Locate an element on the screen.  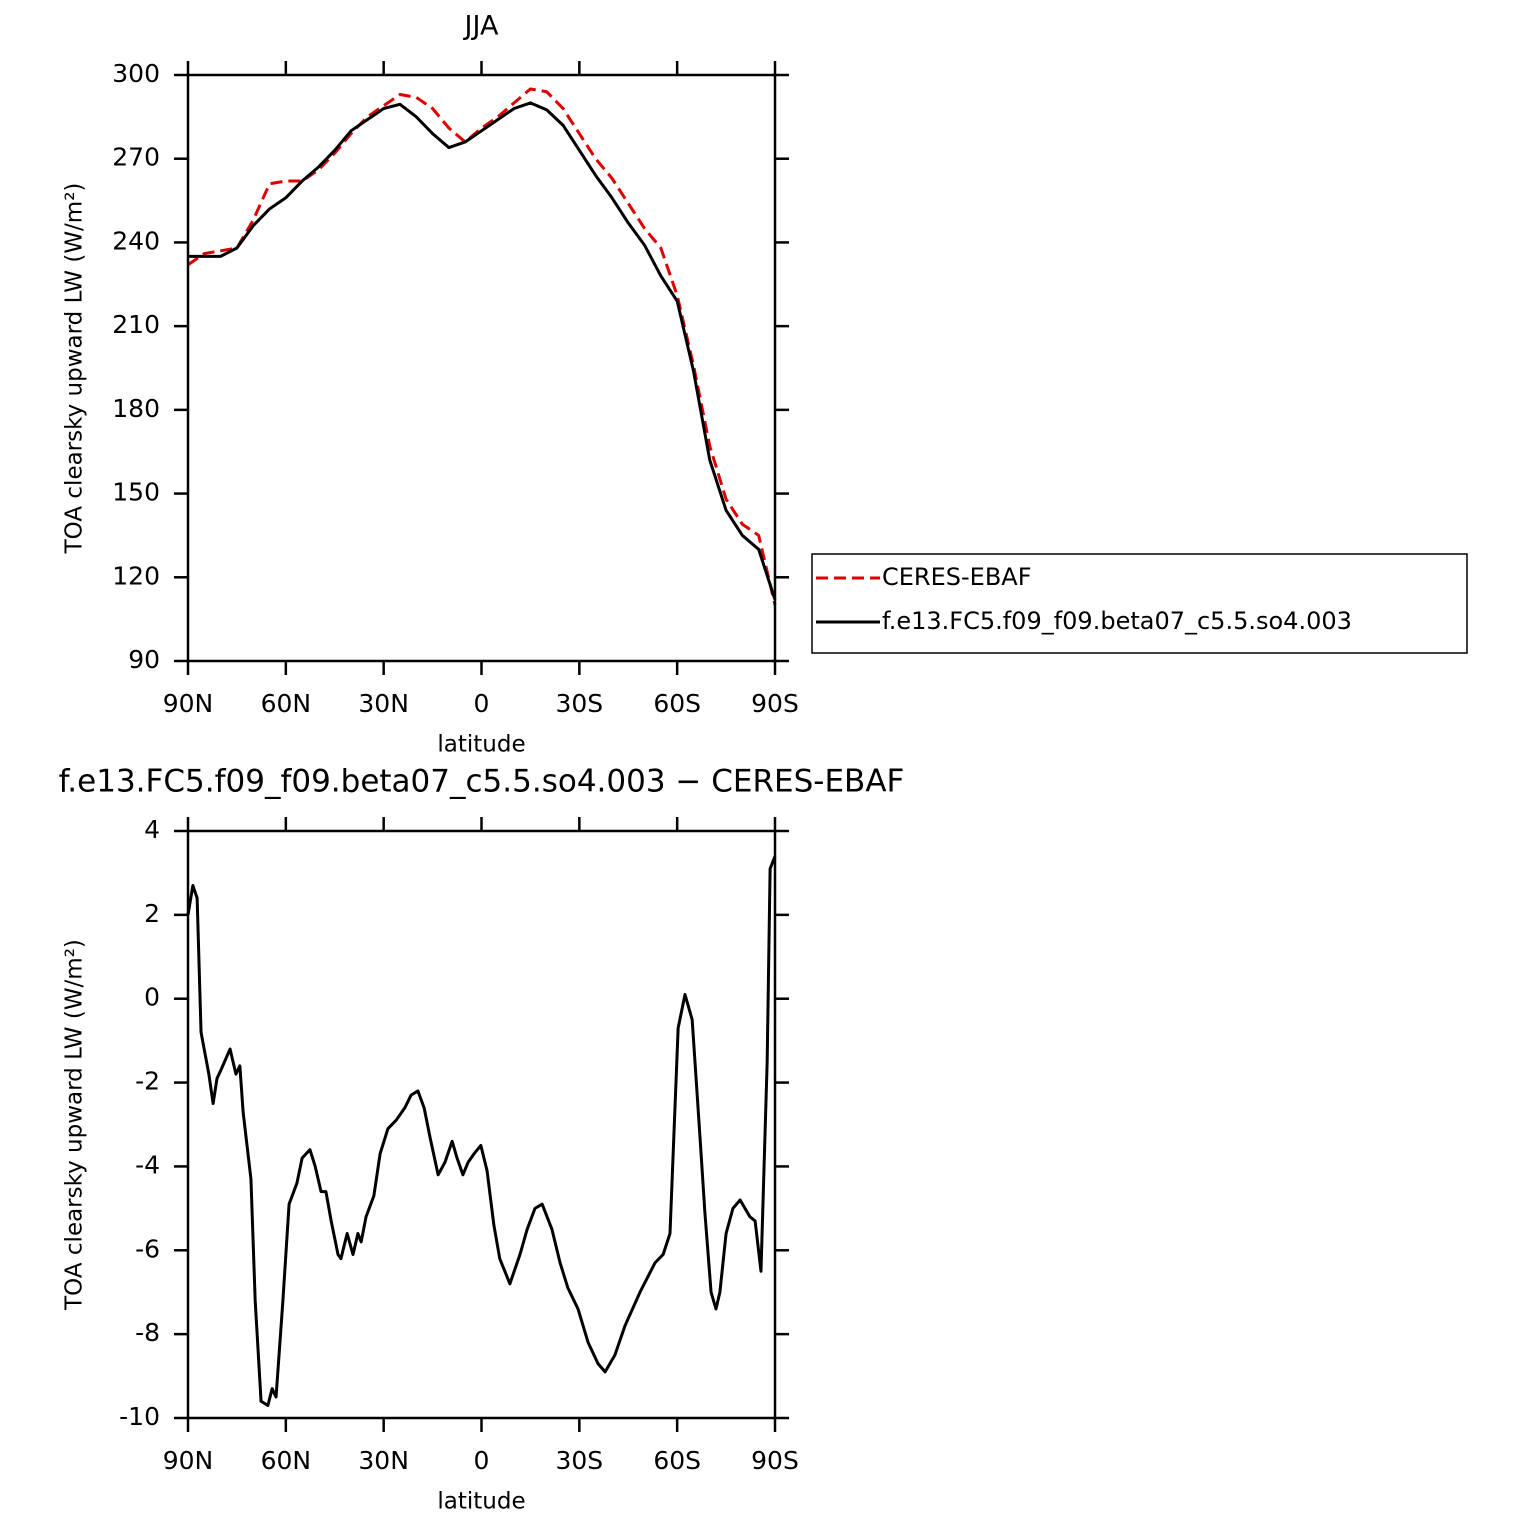
y-tick-label: -4 is located at coordinates (147, 1164).